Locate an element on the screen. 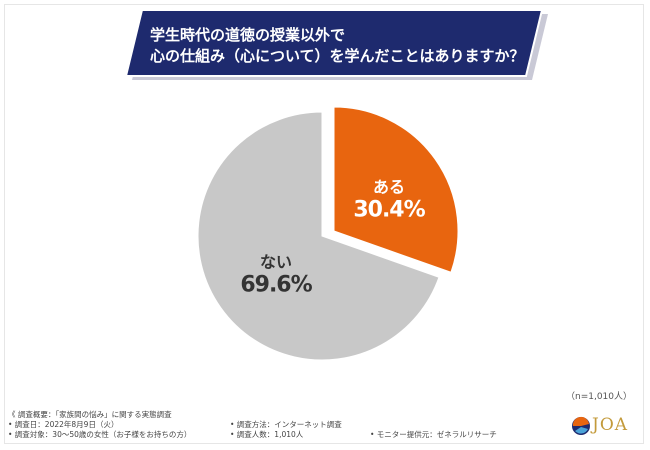  title-line-1: 学生時代の道徳の授業以外で is located at coordinates (248, 35).